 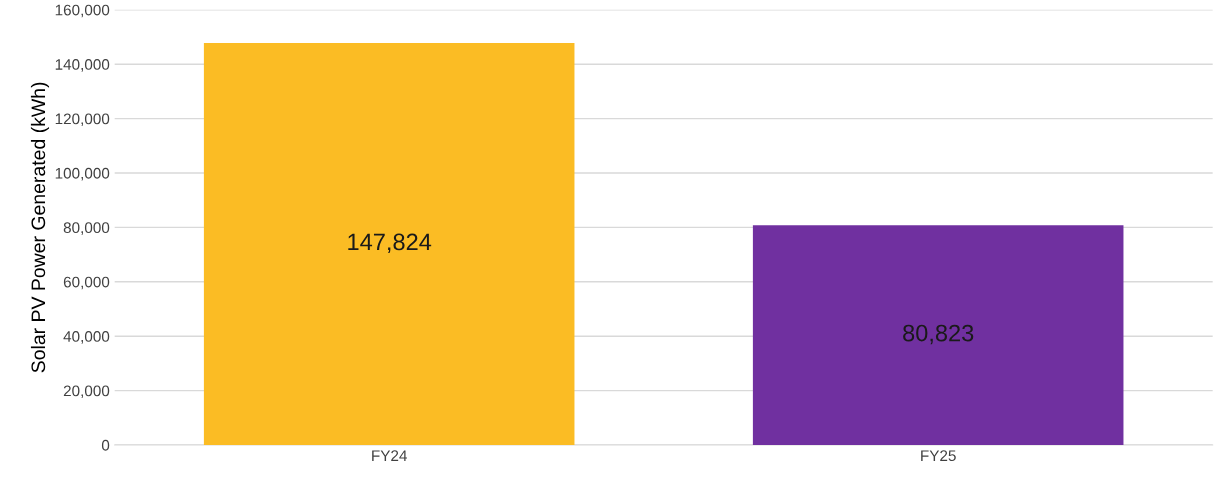 I want to click on y-tick-label: 0, so click(x=105, y=445).